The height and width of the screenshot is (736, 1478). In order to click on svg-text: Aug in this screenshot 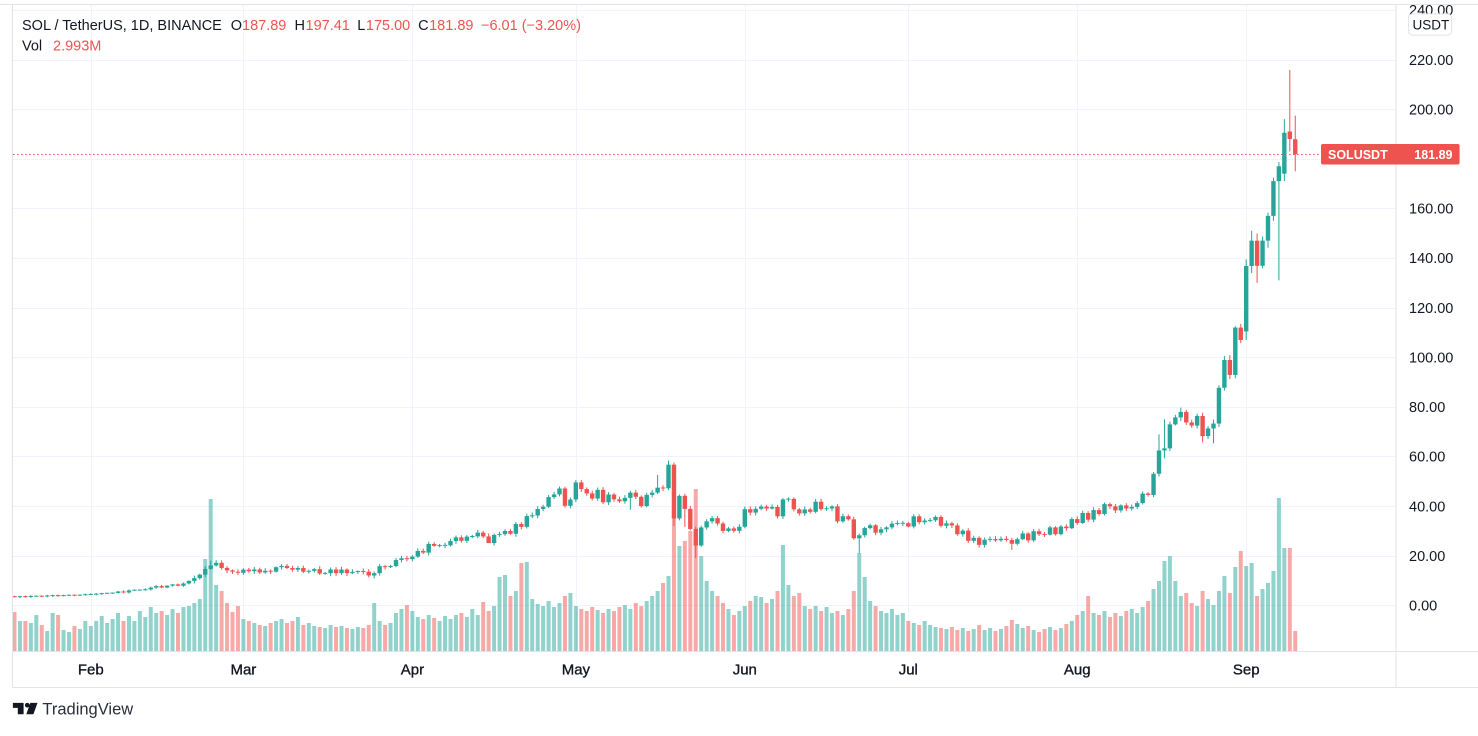, I will do `click(1077, 670)`.